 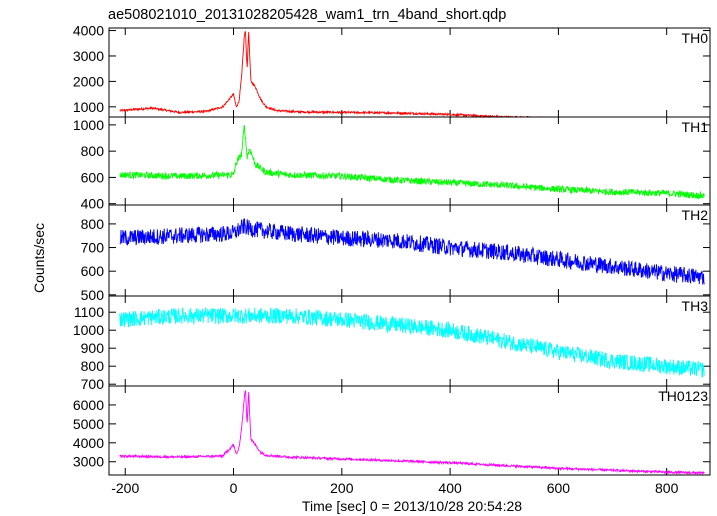 What do you see at coordinates (234, 488) in the screenshot?
I see `x-tick-label: 0` at bounding box center [234, 488].